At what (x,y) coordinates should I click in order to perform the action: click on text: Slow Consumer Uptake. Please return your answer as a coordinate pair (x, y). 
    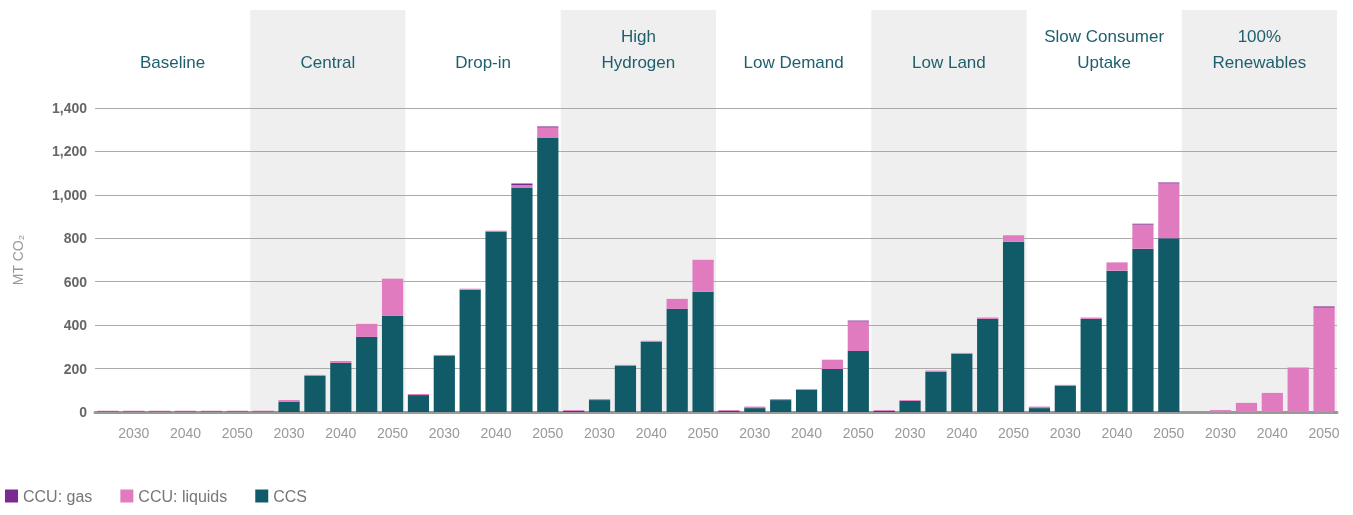
    Looking at the image, I should click on (1104, 49).